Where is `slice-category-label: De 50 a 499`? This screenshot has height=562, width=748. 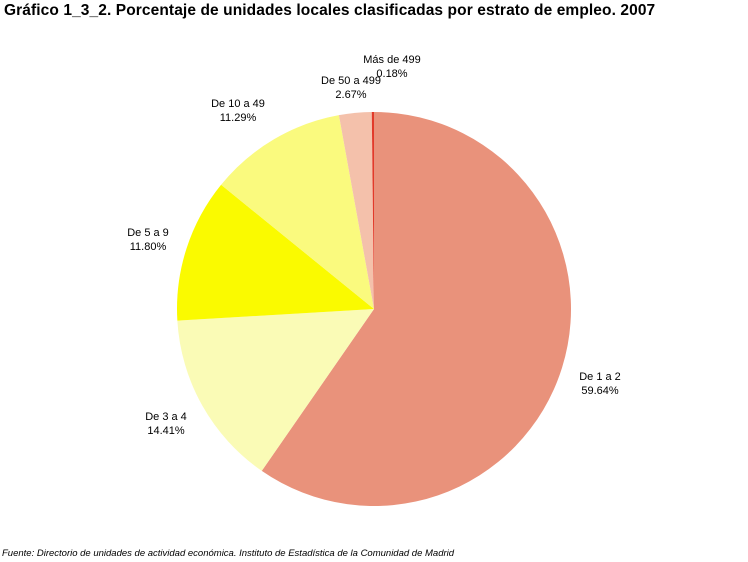
slice-category-label: De 50 a 499 is located at coordinates (351, 81).